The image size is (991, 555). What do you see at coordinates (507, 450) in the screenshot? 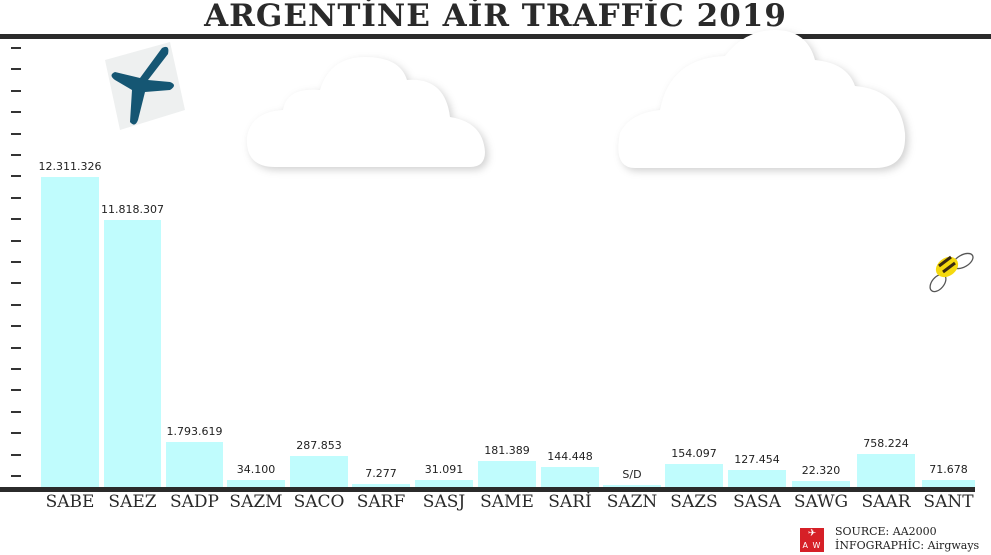
I see `bar-value-label: 181.389` at bounding box center [507, 450].